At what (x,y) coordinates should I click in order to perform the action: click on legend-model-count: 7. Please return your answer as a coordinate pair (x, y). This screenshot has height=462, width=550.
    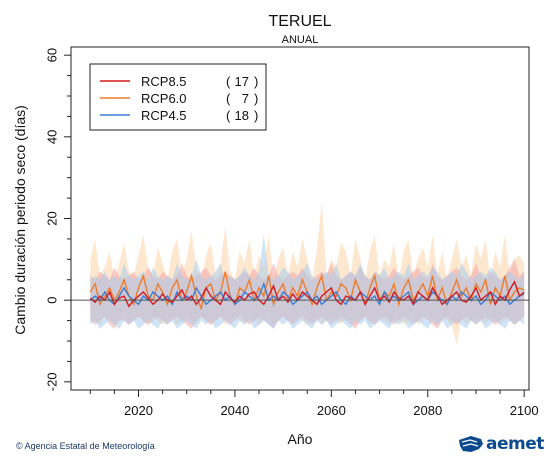
    Looking at the image, I should click on (245, 98).